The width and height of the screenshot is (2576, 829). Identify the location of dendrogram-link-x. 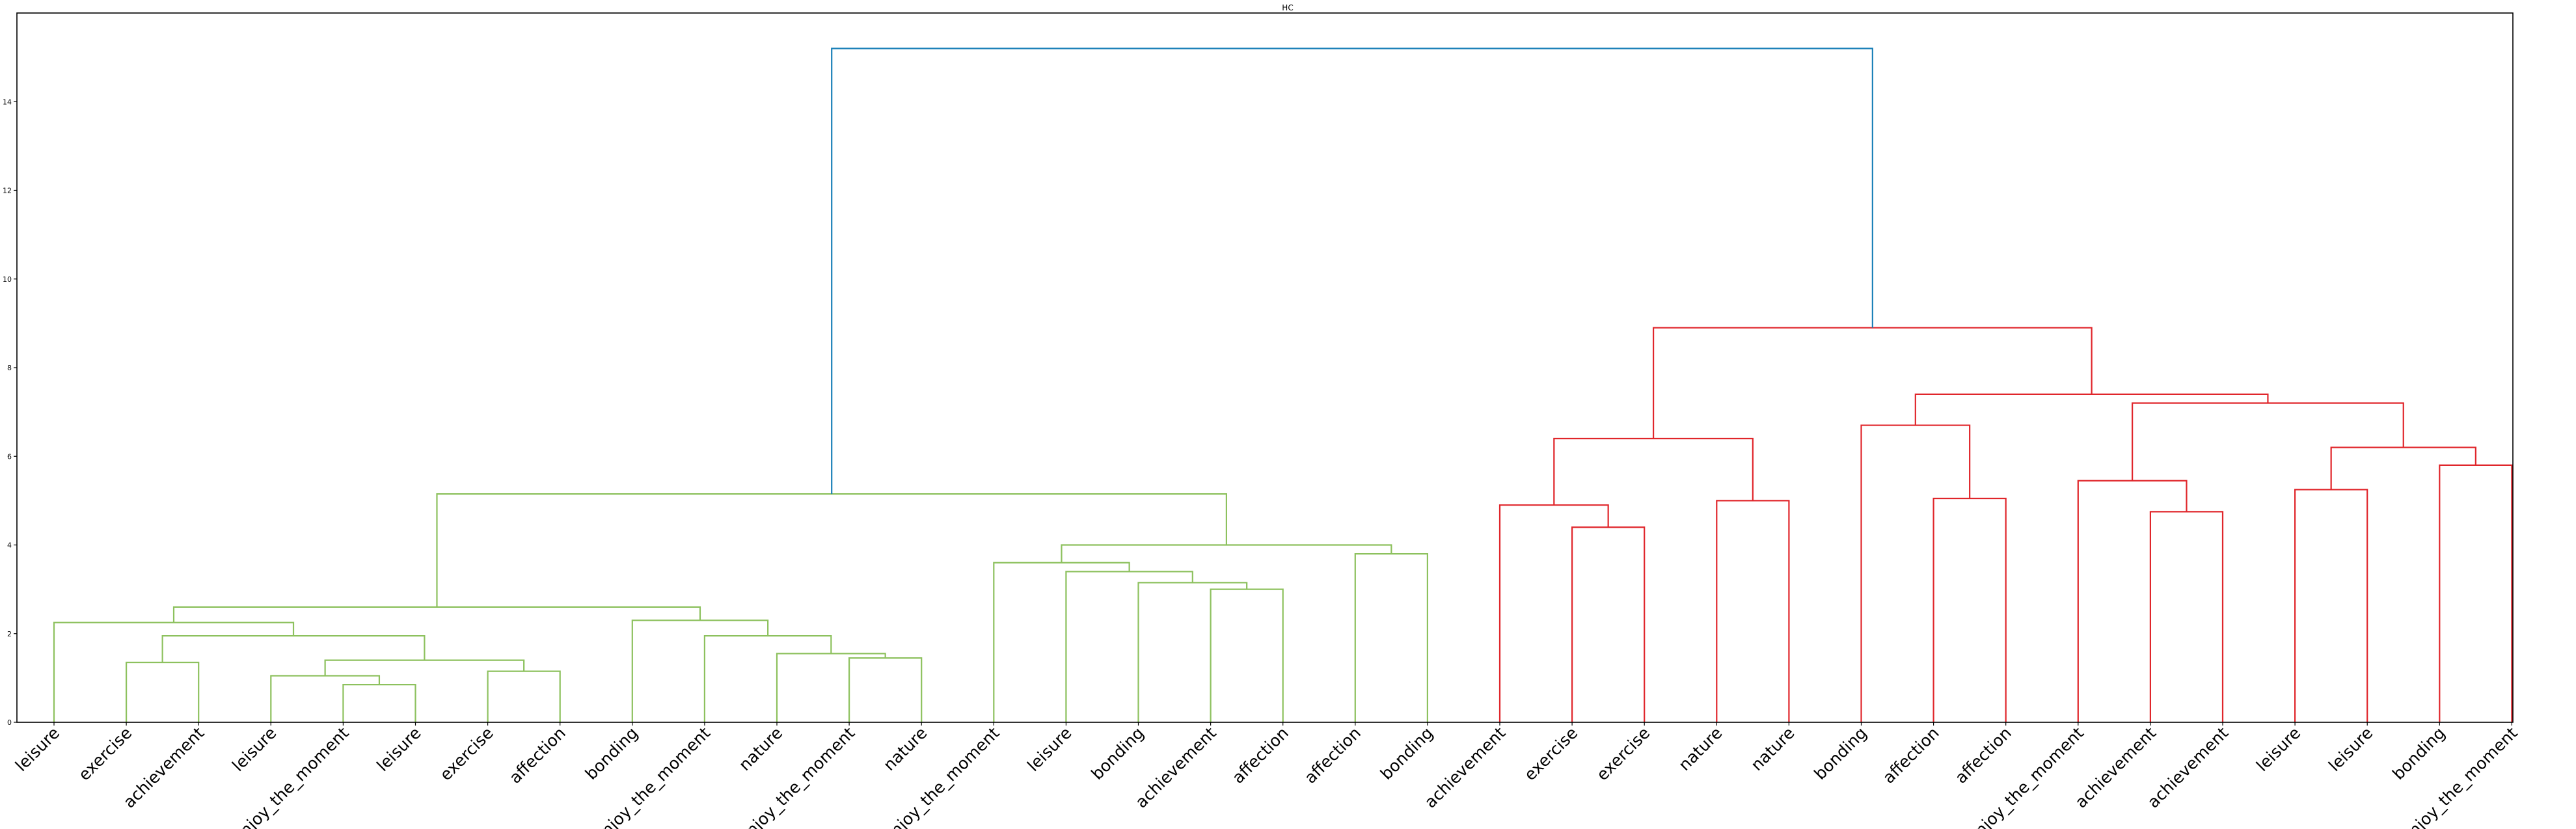
(1969, 609).